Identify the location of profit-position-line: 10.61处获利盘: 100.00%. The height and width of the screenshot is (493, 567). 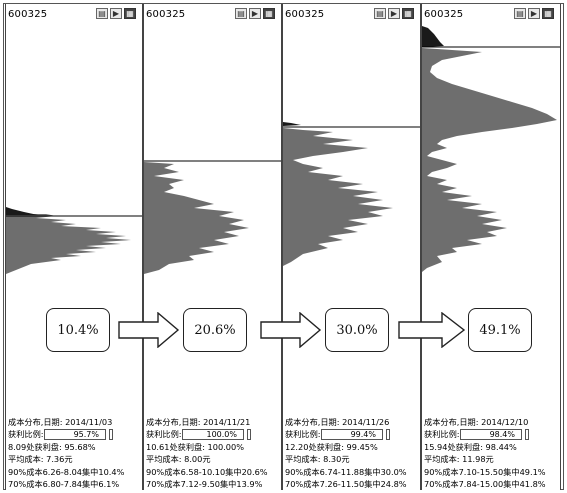
(195, 446).